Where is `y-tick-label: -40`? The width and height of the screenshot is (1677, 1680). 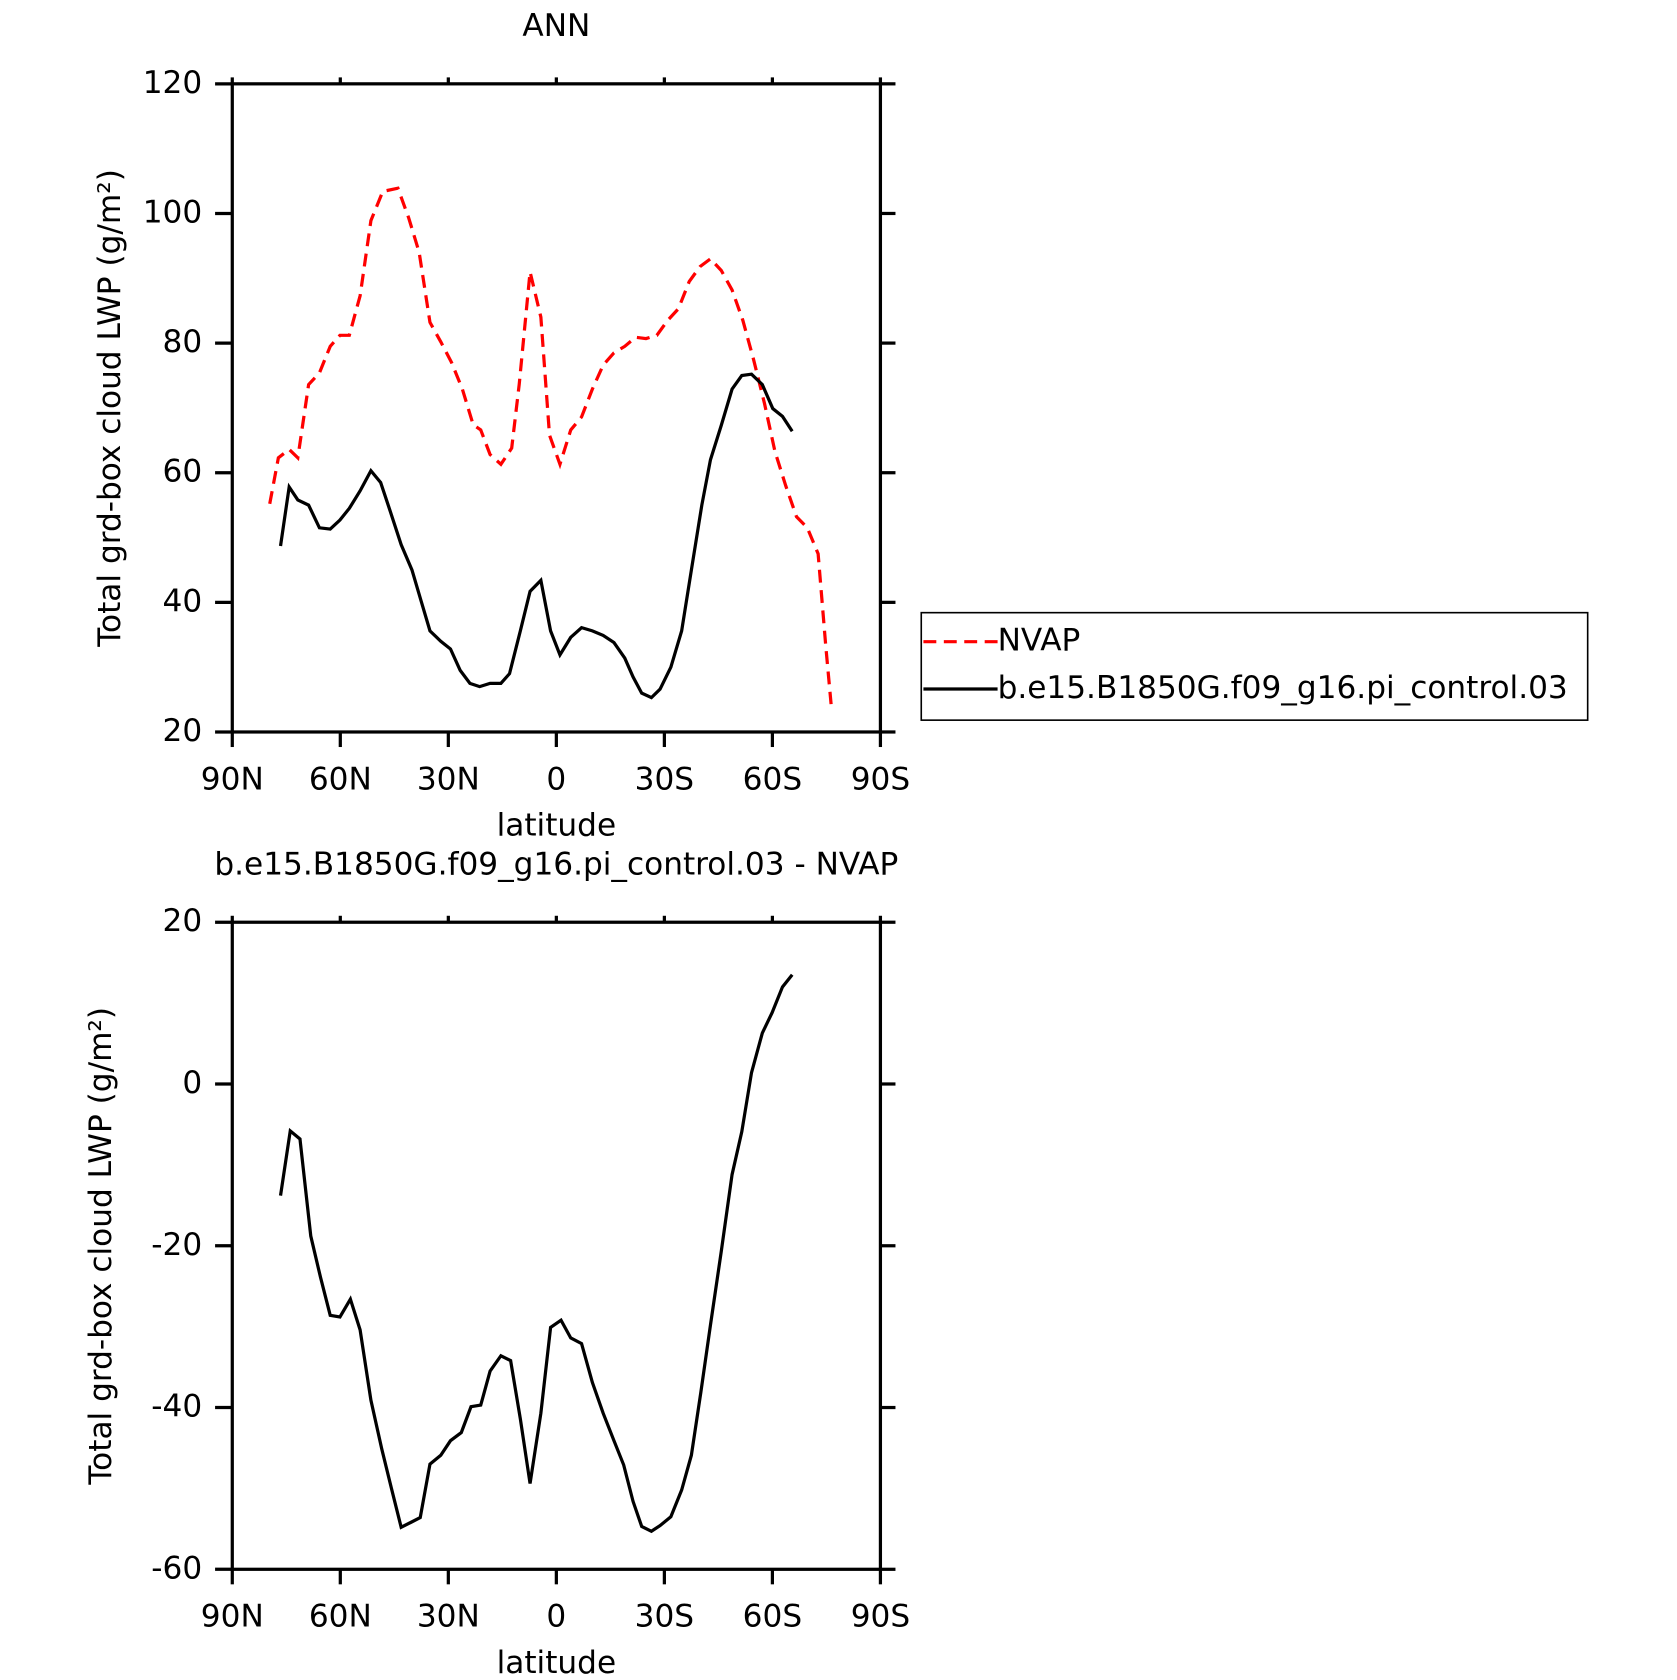 y-tick-label: -40 is located at coordinates (176, 1407).